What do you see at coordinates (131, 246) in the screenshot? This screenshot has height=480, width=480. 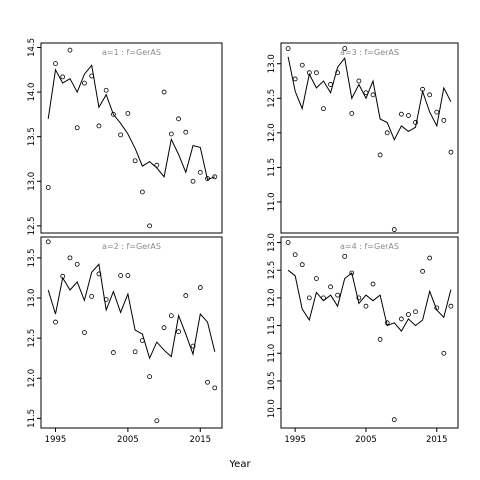 I see `panel-title: a=2 : f=GerAS` at bounding box center [131, 246].